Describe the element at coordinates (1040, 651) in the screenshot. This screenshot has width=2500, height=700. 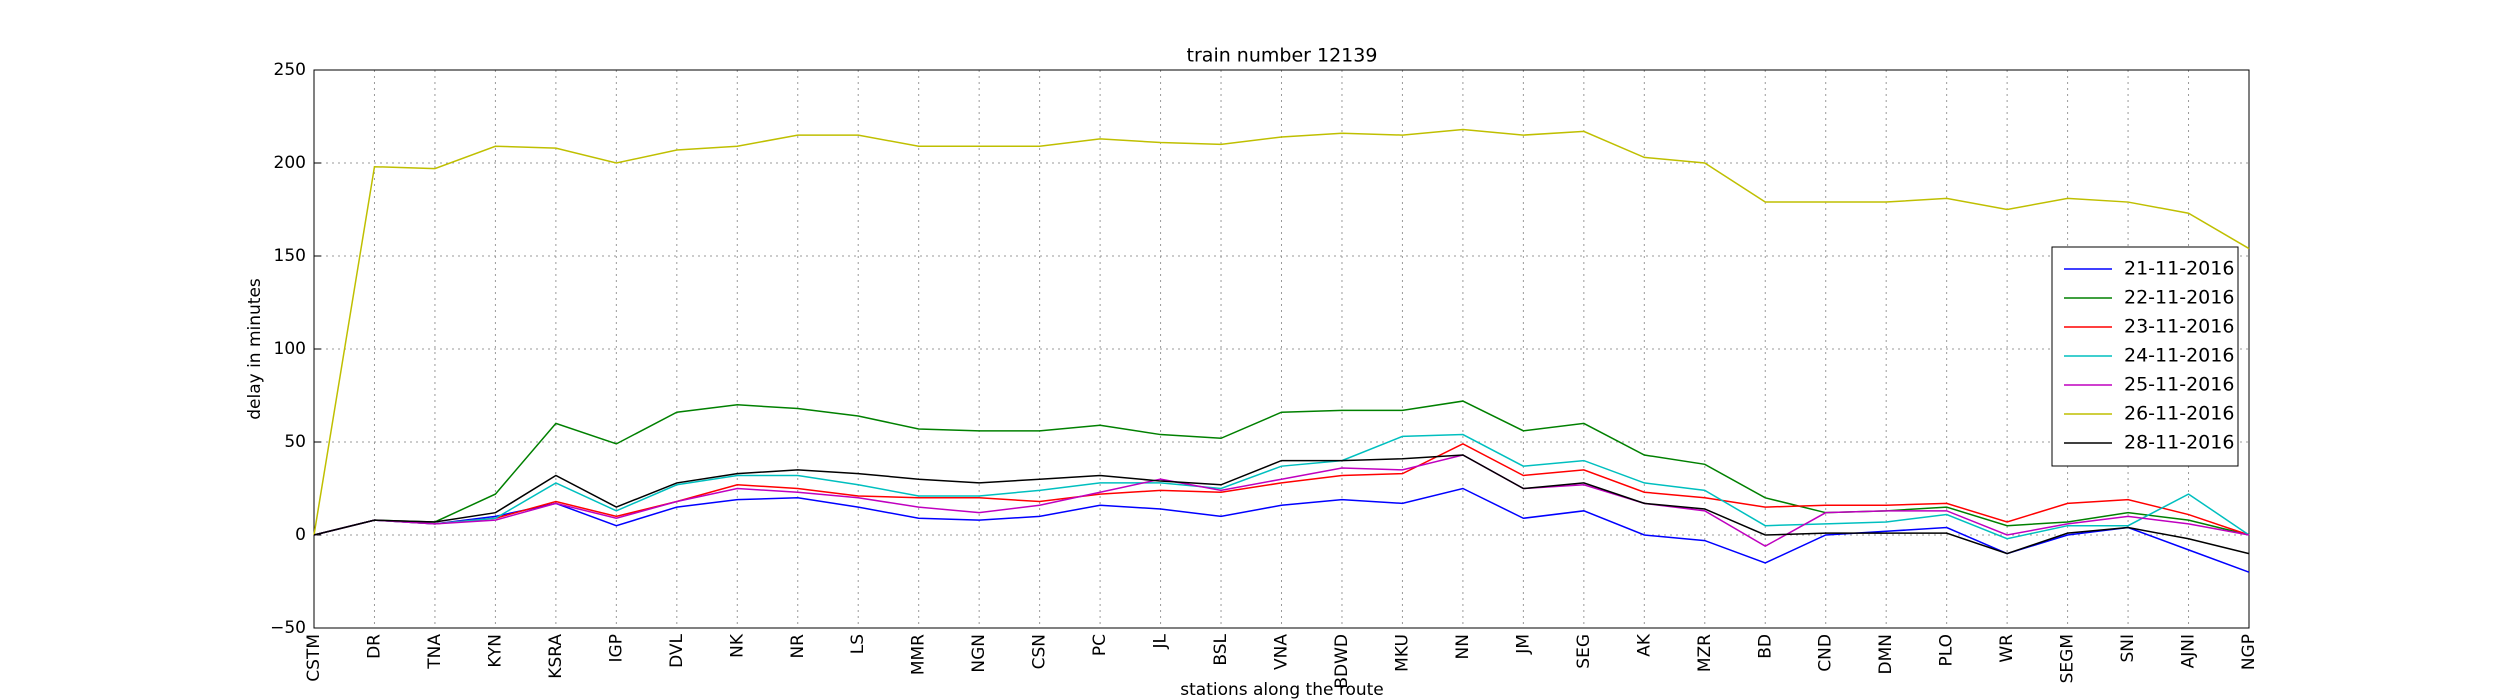
I see `x-tick-label: CSN` at that location.